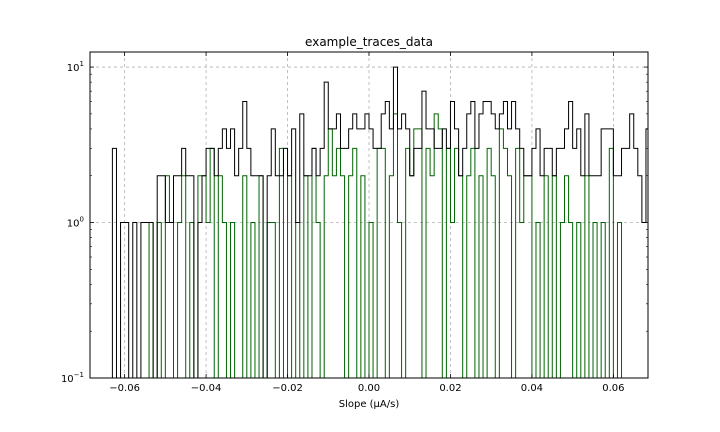  Describe the element at coordinates (206, 388) in the screenshot. I see `x-tick-label: −0.04` at that location.